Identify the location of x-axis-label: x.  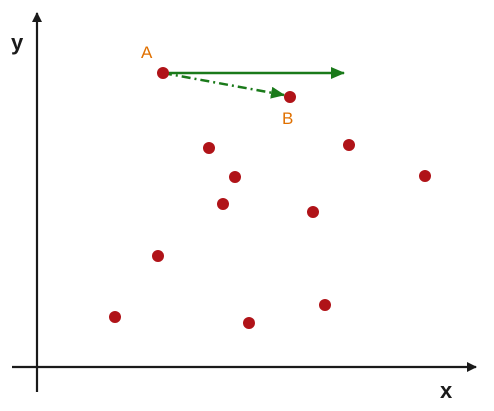
(446, 390).